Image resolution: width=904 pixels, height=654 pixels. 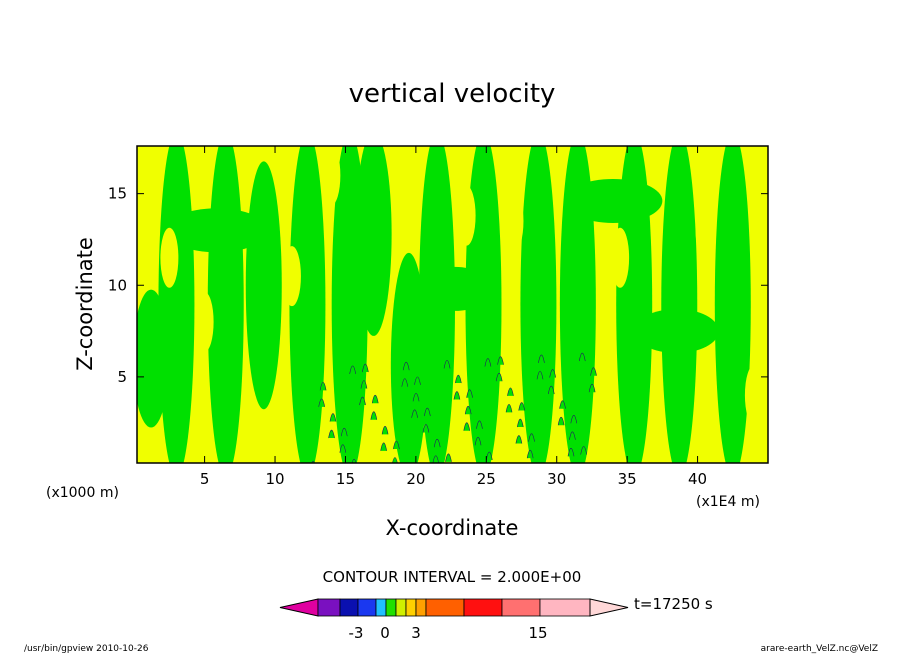 I want to click on colorbar-arrow-high, so click(x=609, y=607).